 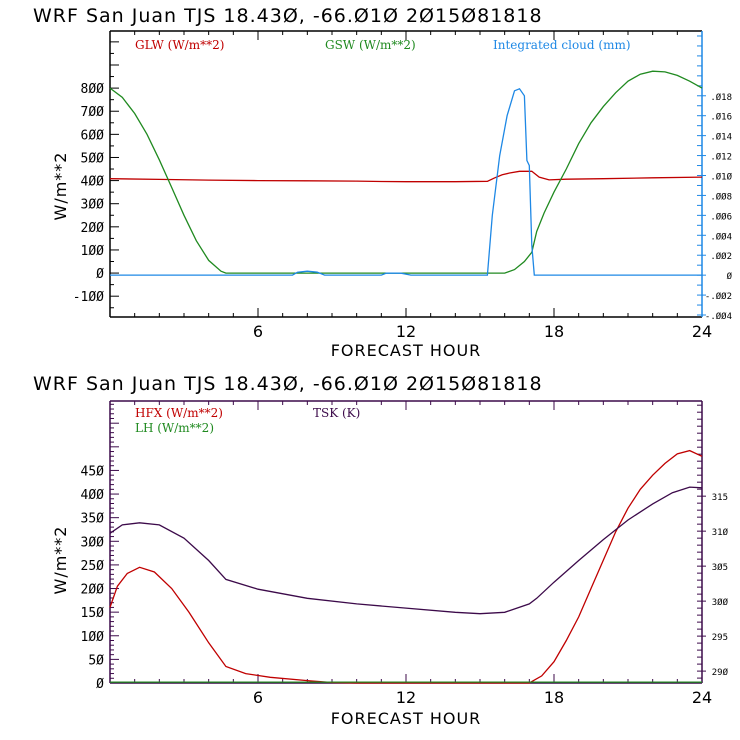 What do you see at coordinates (406, 176) in the screenshot?
I see `series-line-glw` at bounding box center [406, 176].